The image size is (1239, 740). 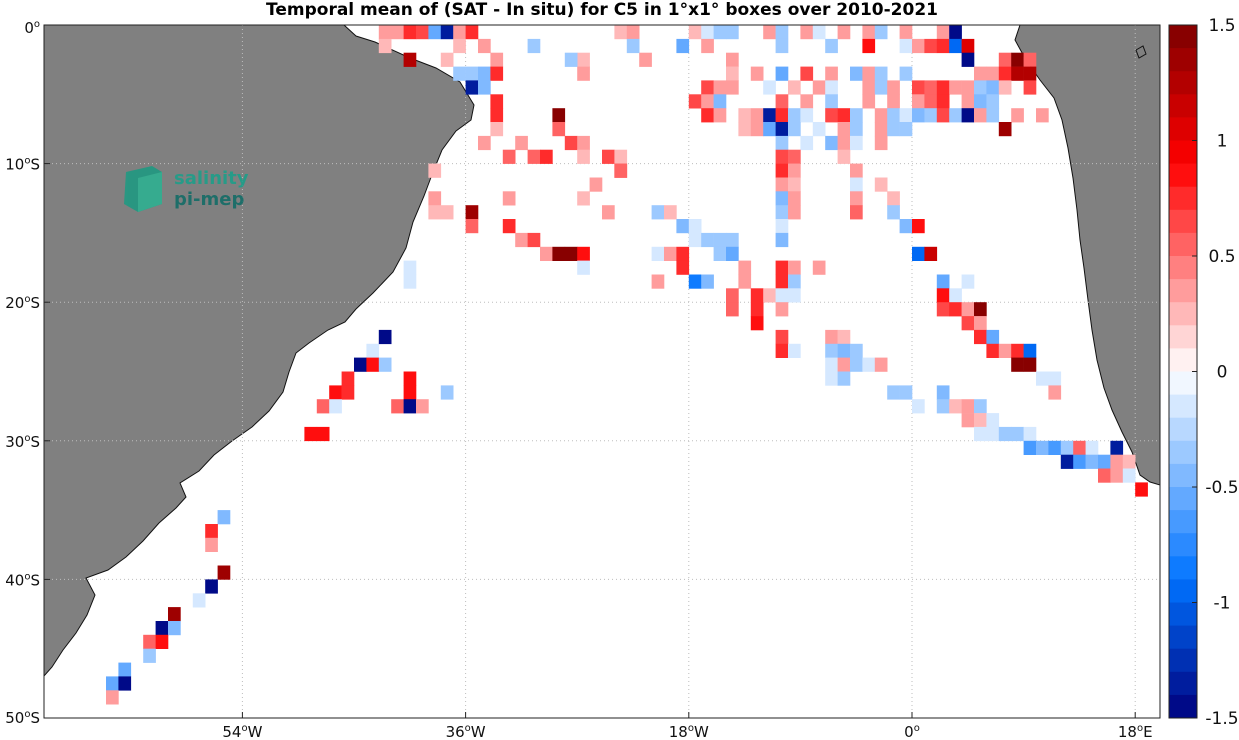 I want to click on lon-tick-label: 54oW, so click(x=242, y=731).